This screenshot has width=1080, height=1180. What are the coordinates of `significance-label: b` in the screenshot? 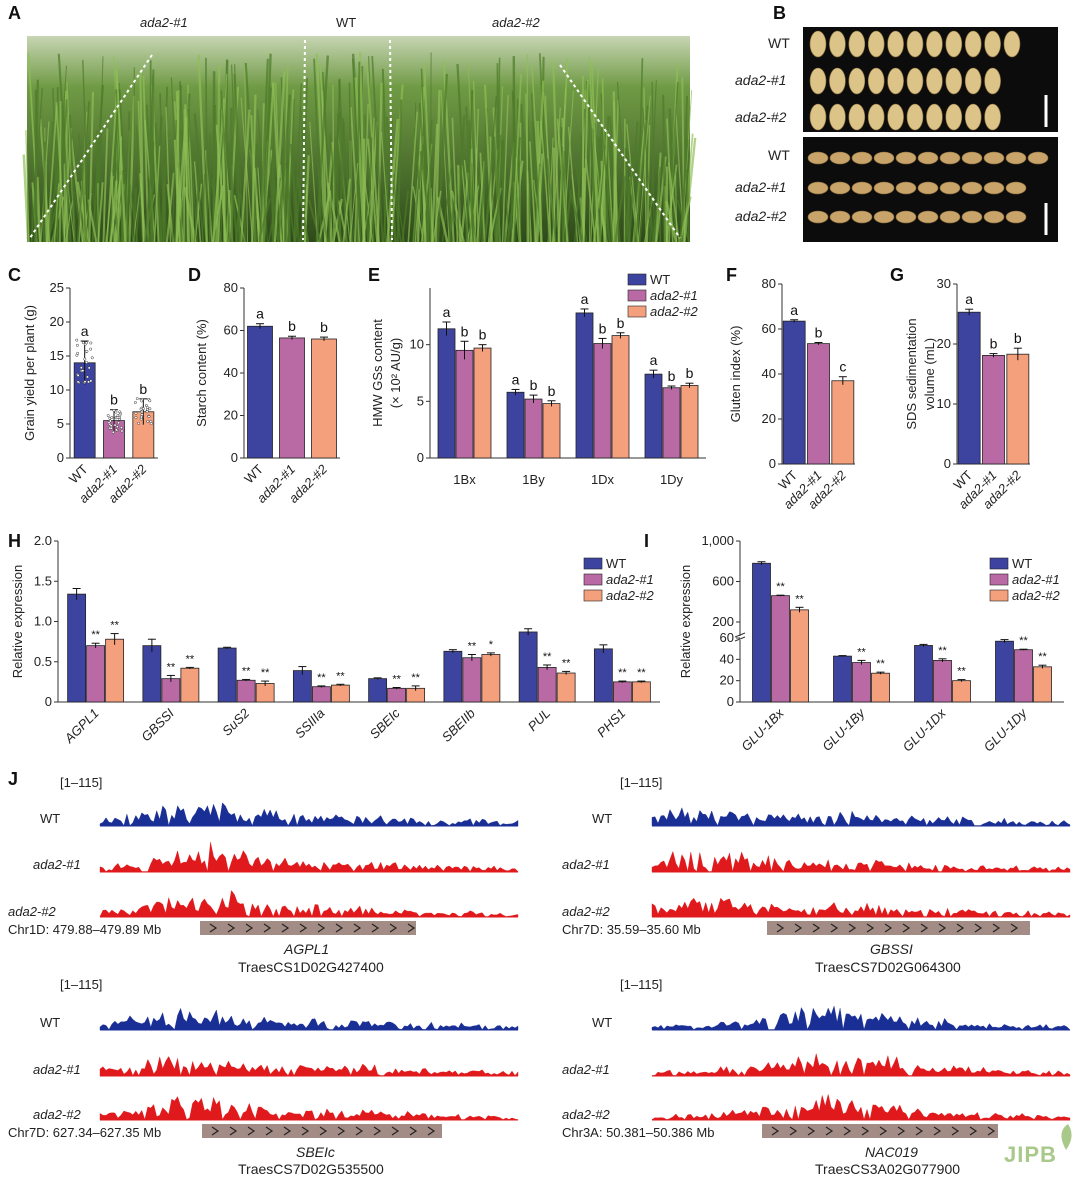 It's located at (292, 326).